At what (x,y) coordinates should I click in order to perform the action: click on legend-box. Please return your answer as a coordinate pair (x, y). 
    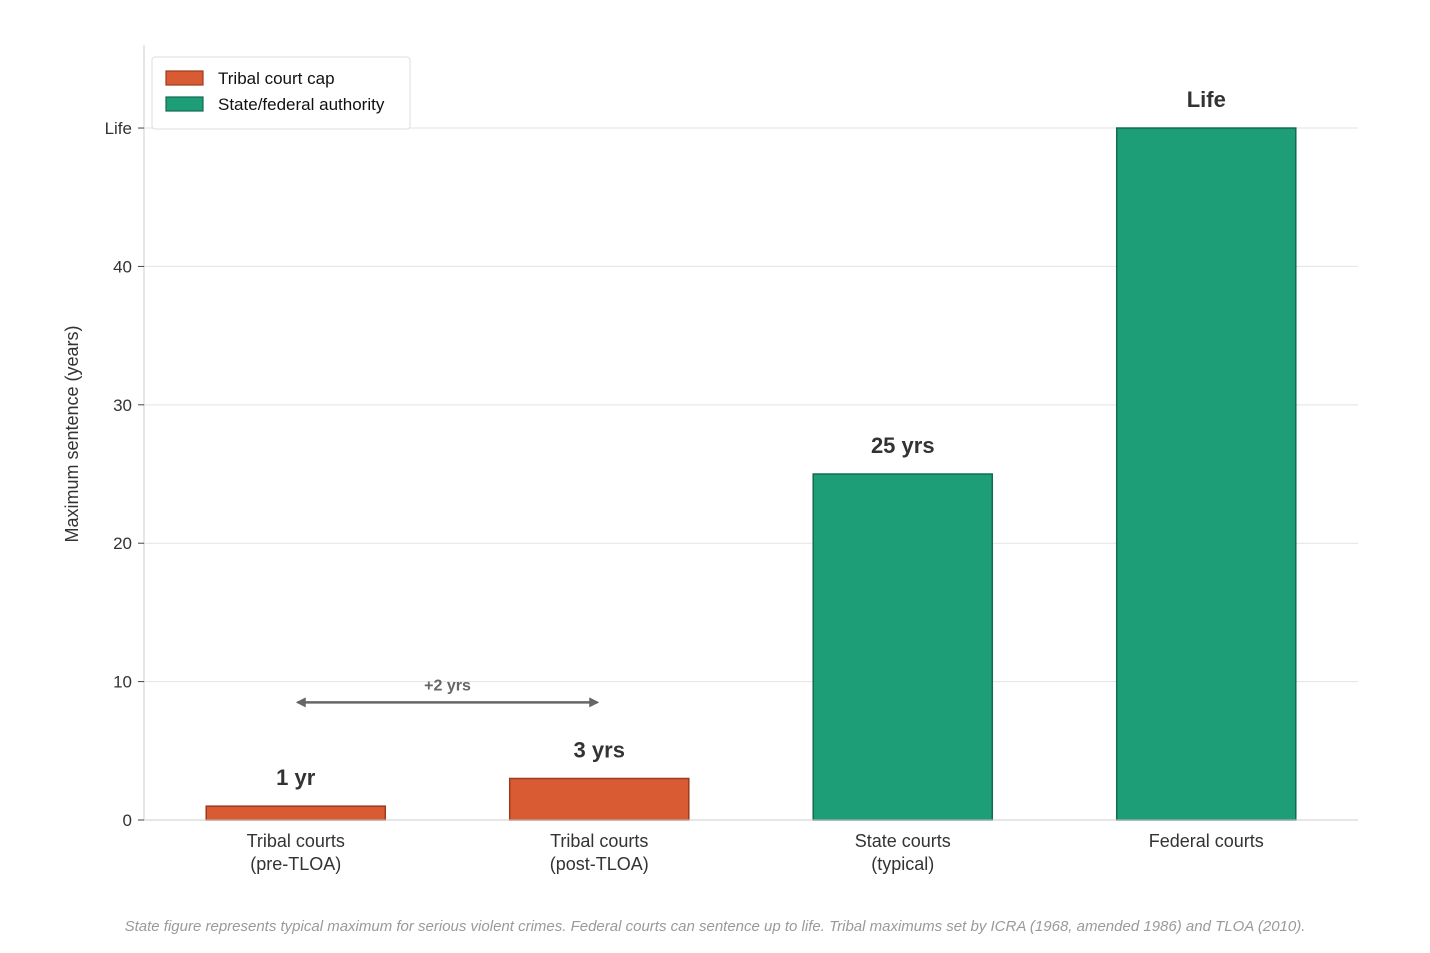
    Looking at the image, I should click on (281, 93).